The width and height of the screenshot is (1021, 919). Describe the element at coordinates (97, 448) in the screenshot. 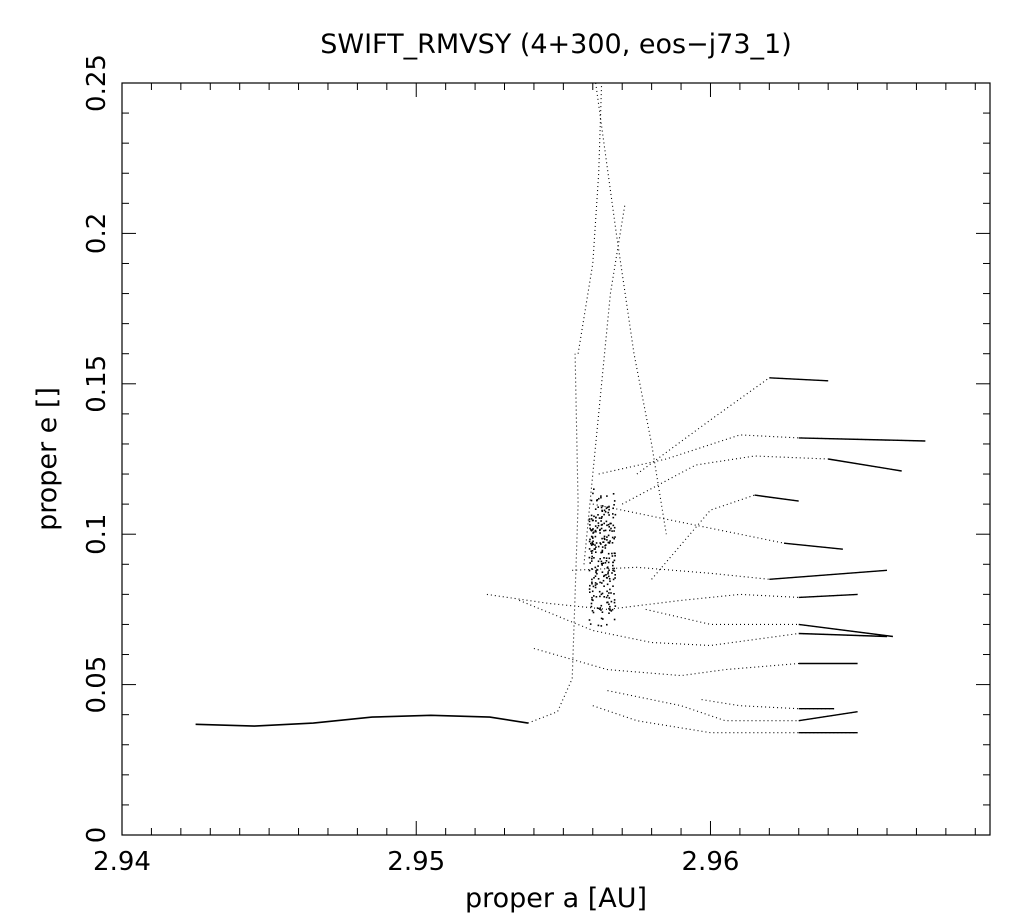

I see `y-axis-tick-labels: 0 0.05 0.1 0.15 0.2 0.25` at that location.